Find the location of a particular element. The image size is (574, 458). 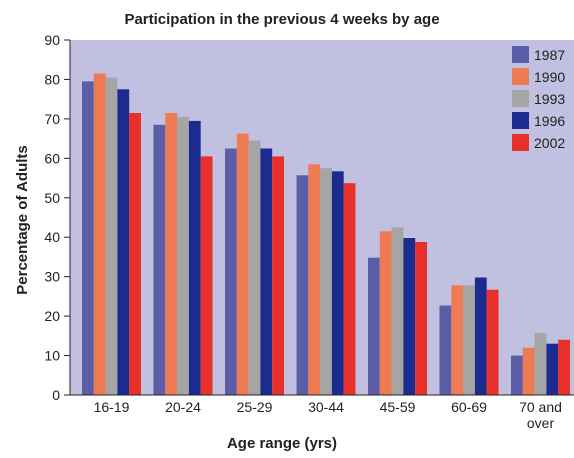

x-tick-label: 25-29 is located at coordinates (255, 407).